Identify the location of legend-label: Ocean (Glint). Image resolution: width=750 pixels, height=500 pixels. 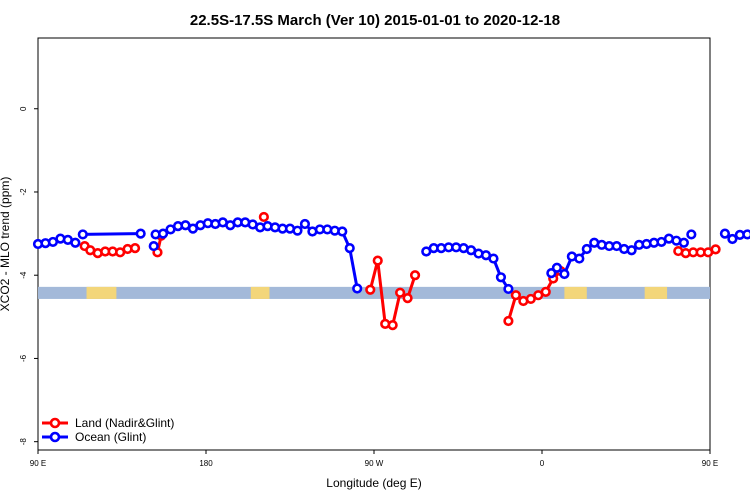
(110, 437).